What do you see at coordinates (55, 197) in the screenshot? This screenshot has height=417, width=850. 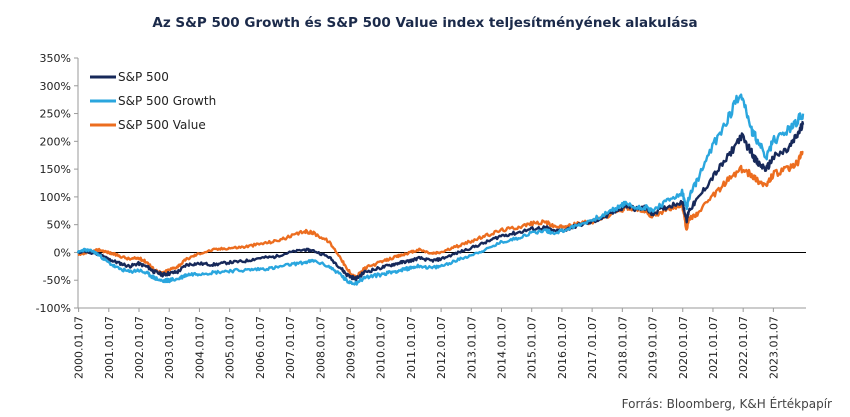 I see `y-tick-label: 100%` at bounding box center [55, 197].